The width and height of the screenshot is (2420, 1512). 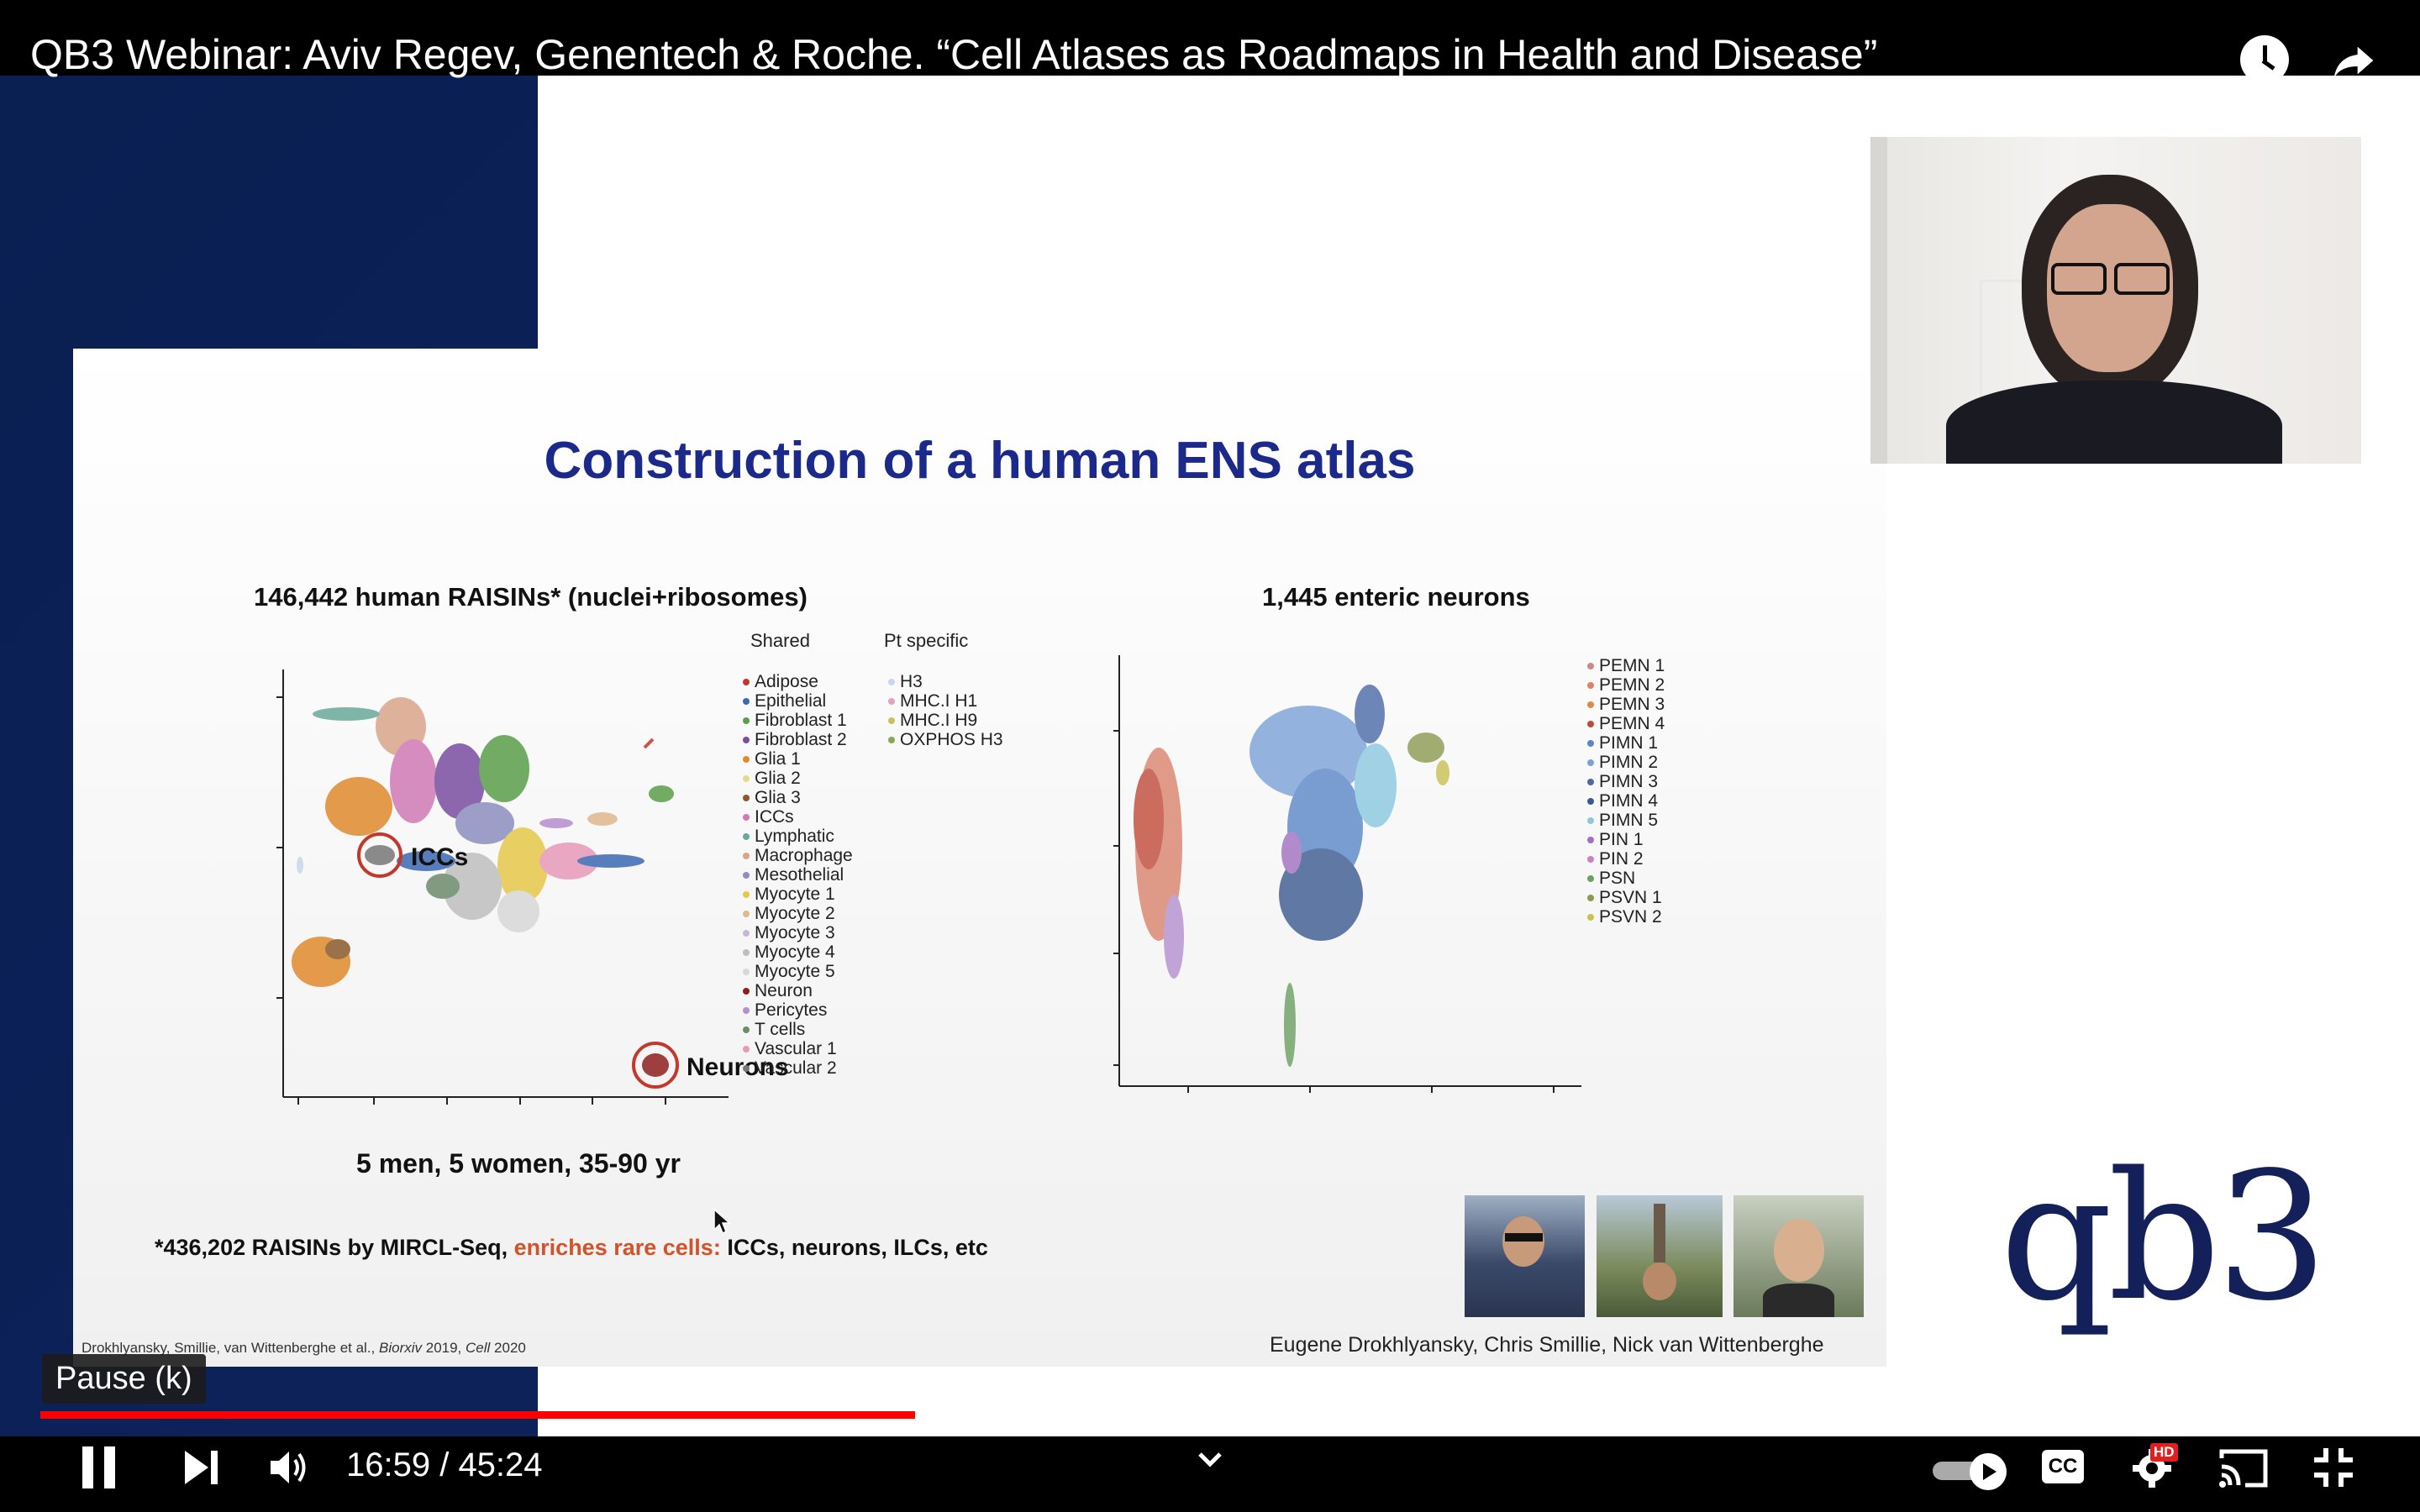 What do you see at coordinates (1632, 685) in the screenshot?
I see `legend-label: PEMN 2` at bounding box center [1632, 685].